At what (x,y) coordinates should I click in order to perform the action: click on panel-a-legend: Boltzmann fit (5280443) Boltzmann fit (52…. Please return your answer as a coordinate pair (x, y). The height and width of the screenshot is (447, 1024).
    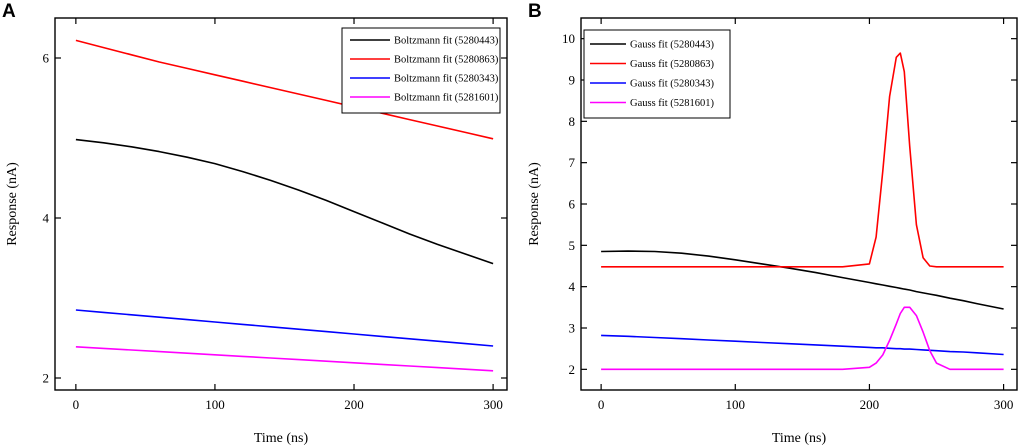
    Looking at the image, I should click on (421, 70).